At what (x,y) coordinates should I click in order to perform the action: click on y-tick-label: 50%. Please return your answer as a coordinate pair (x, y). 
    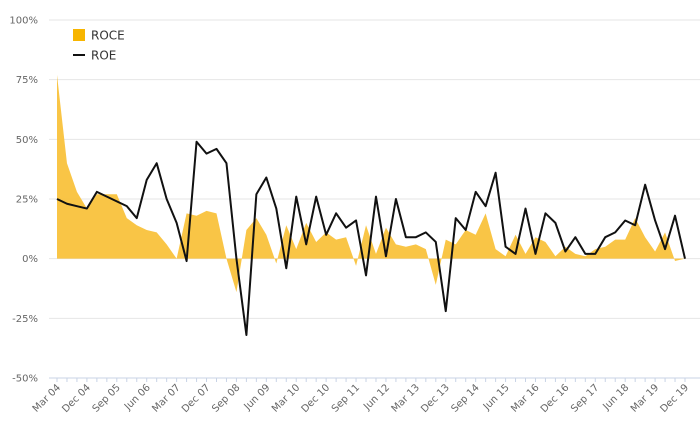
    Looking at the image, I should click on (27, 140).